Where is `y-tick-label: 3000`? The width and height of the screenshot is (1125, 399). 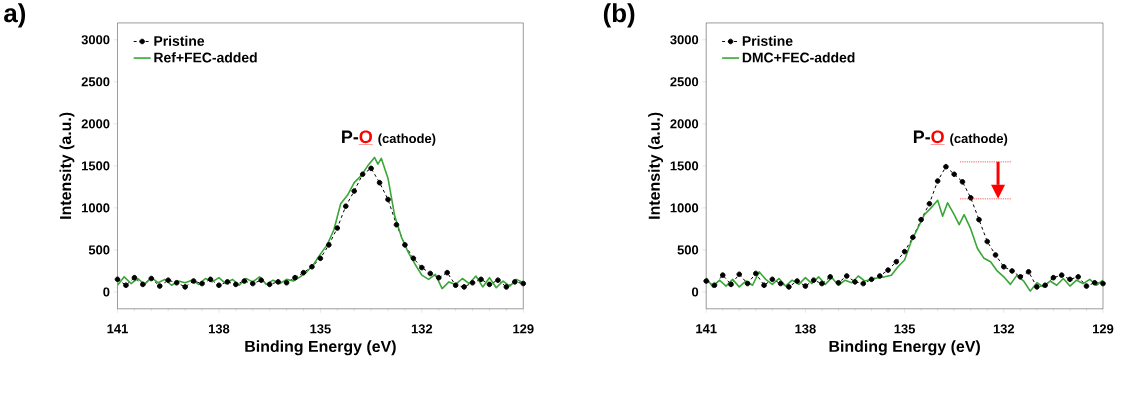
y-tick-label: 3000 is located at coordinates (684, 40).